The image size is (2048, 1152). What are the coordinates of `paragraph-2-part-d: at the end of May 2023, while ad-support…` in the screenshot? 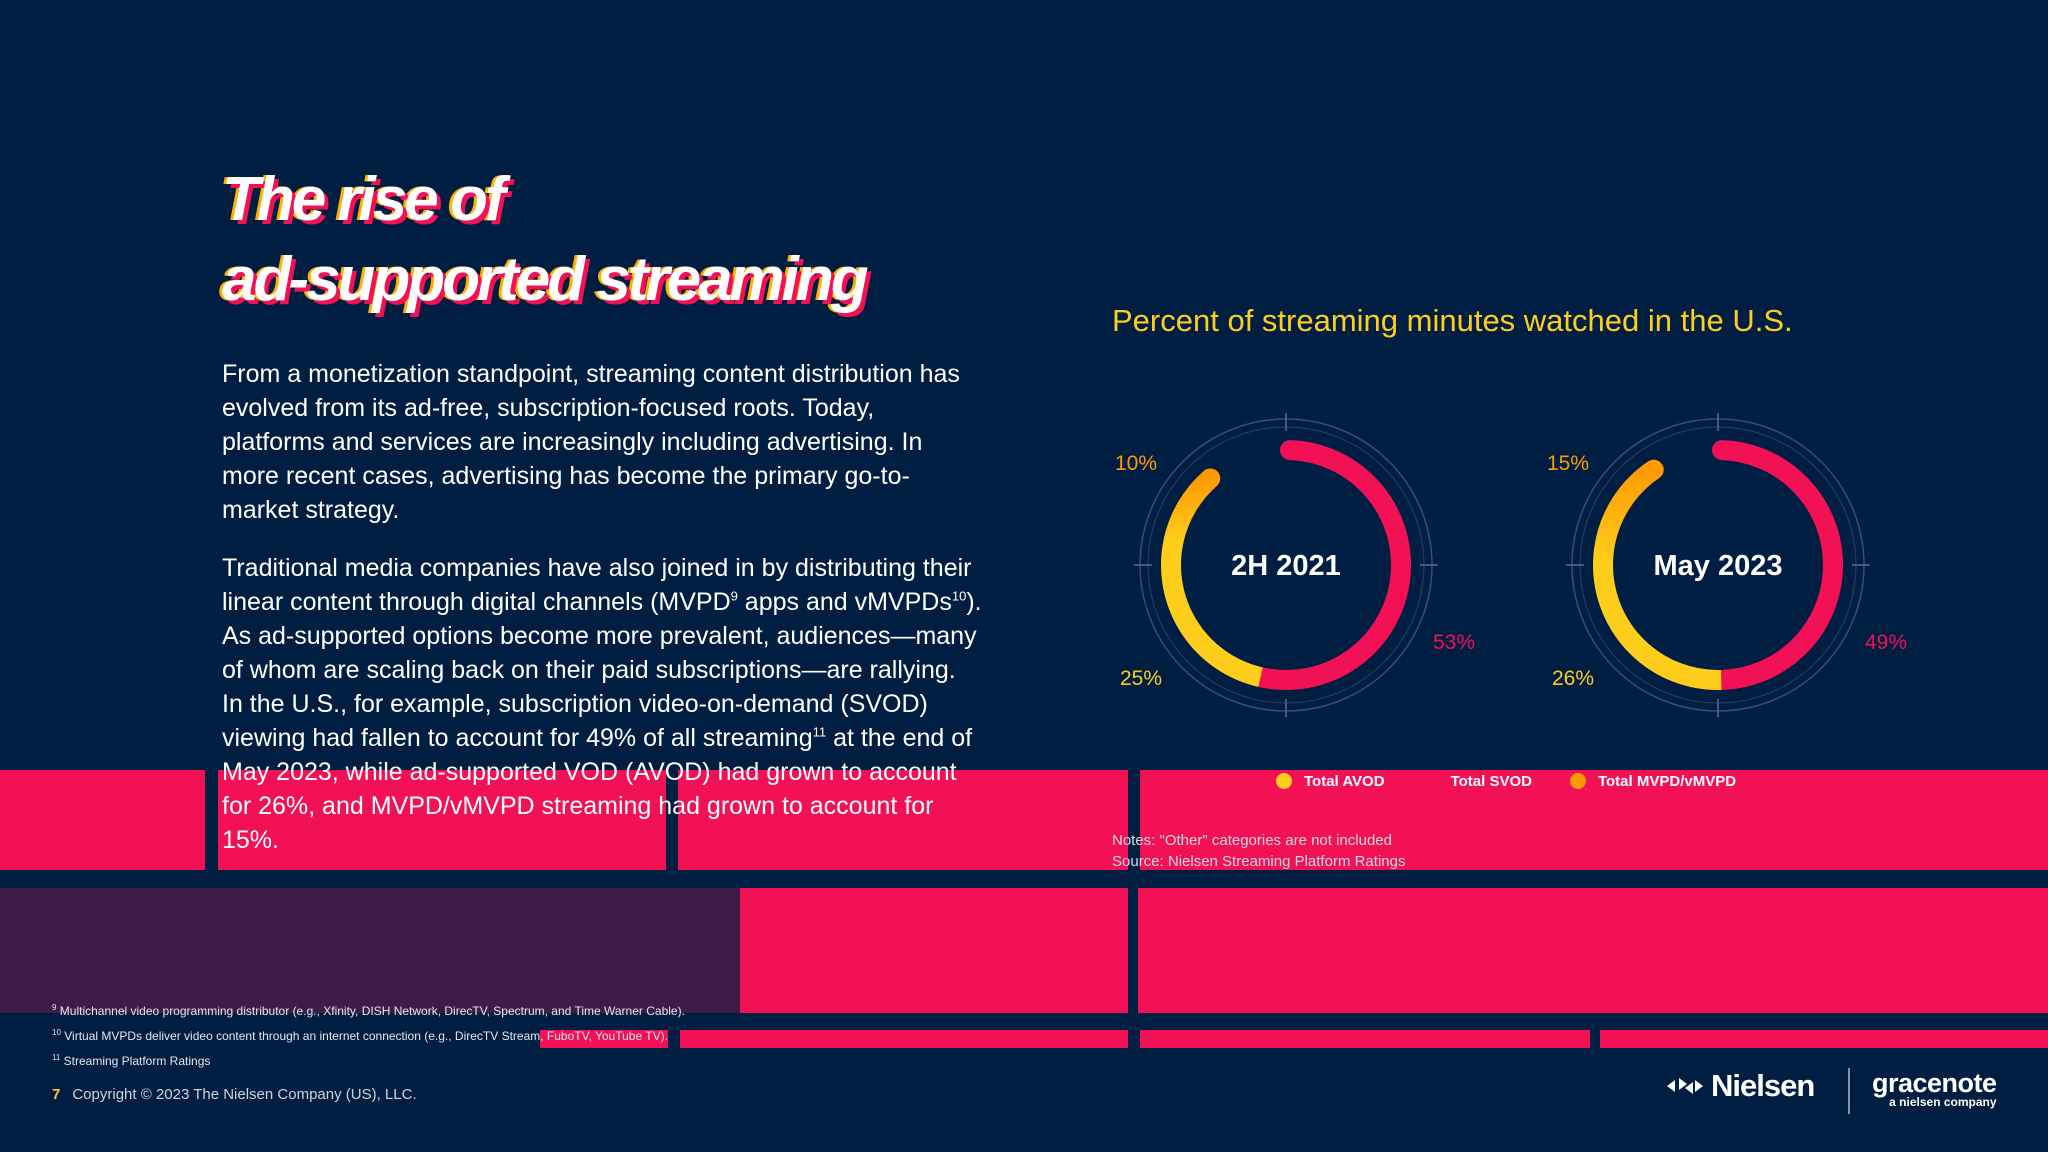 It's located at (597, 789).